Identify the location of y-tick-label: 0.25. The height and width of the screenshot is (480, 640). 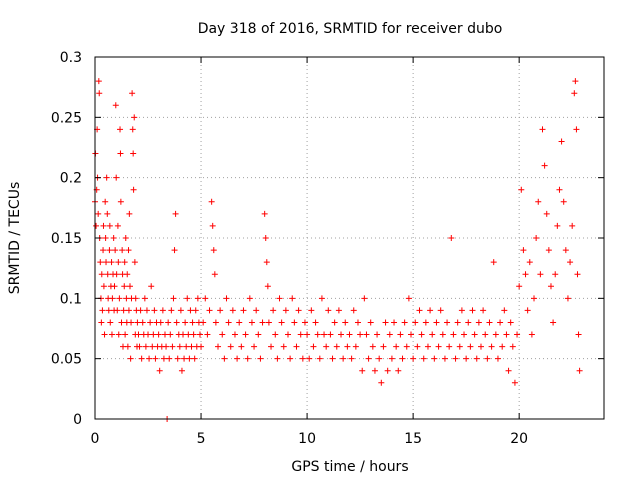
(66, 118).